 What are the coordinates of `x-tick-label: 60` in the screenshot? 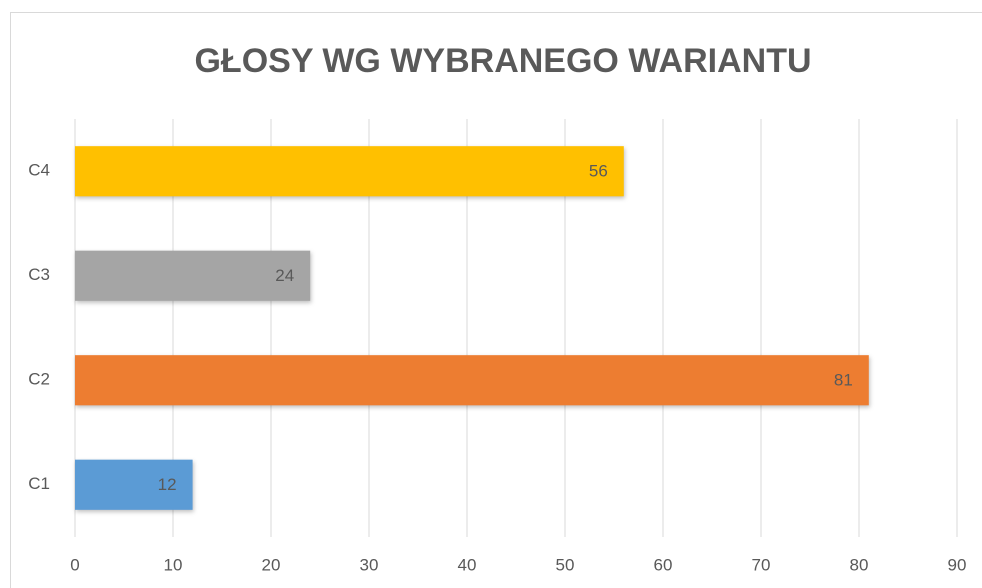 It's located at (663, 564).